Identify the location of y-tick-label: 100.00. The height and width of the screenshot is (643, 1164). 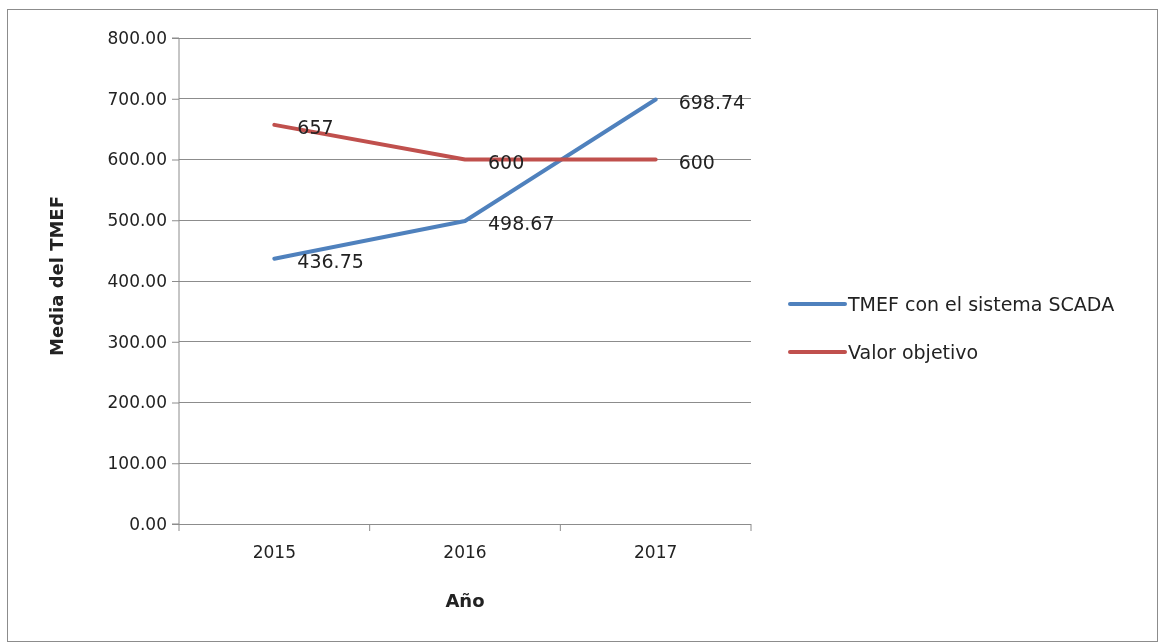
(137, 463).